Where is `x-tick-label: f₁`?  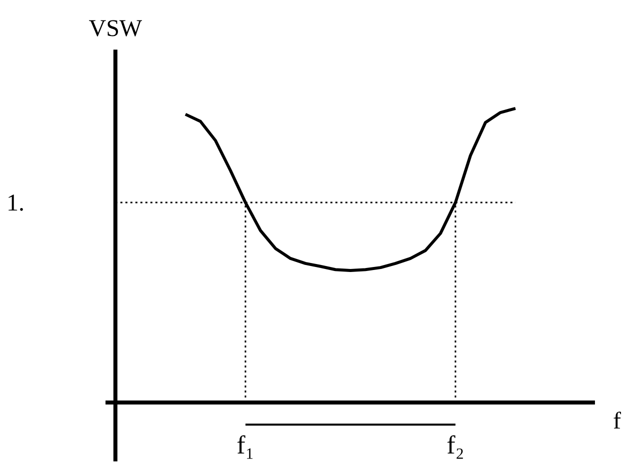
x-tick-label: f₁ is located at coordinates (245, 445).